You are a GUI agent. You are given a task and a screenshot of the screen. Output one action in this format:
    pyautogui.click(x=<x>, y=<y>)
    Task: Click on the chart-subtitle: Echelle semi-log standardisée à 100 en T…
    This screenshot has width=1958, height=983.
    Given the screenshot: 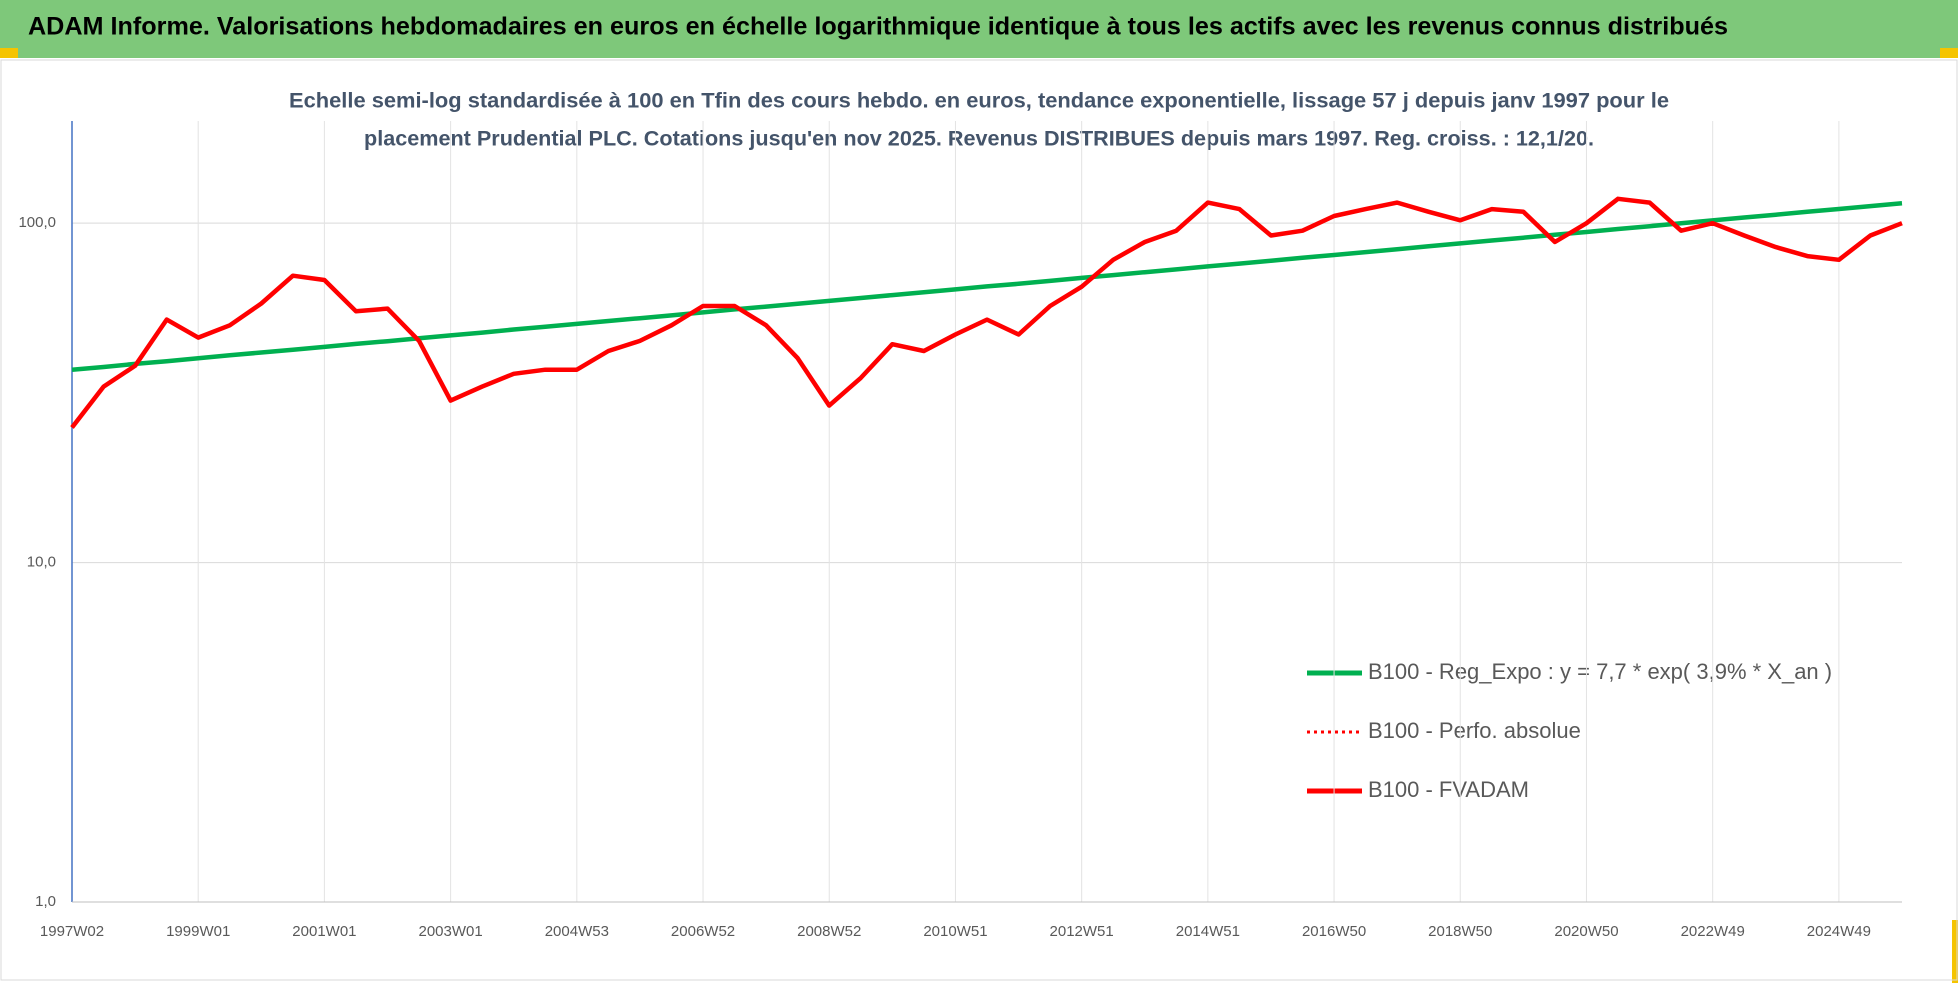 What is the action you would take?
    pyautogui.click(x=979, y=101)
    